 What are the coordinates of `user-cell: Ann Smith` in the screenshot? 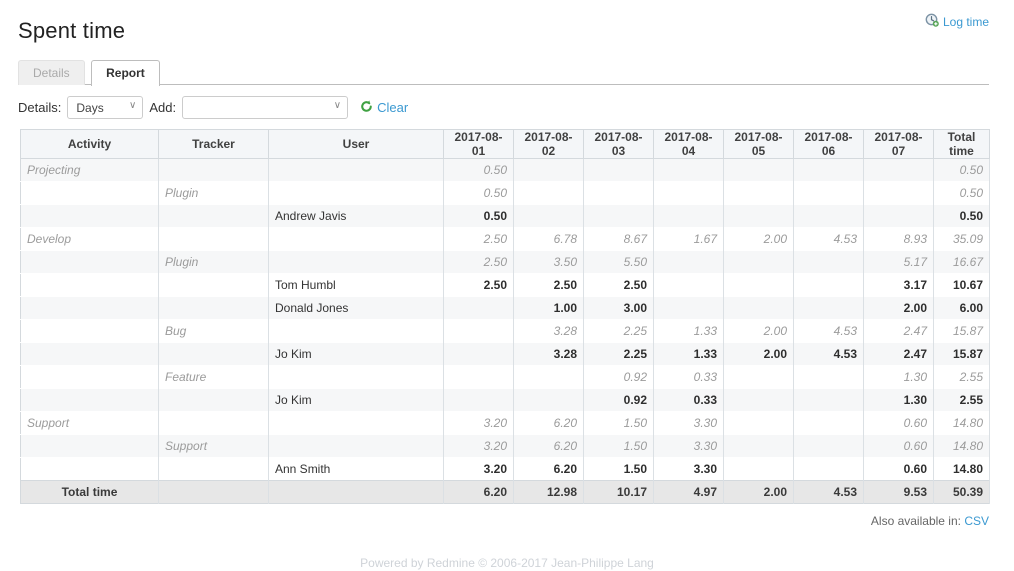 It's located at (356, 469).